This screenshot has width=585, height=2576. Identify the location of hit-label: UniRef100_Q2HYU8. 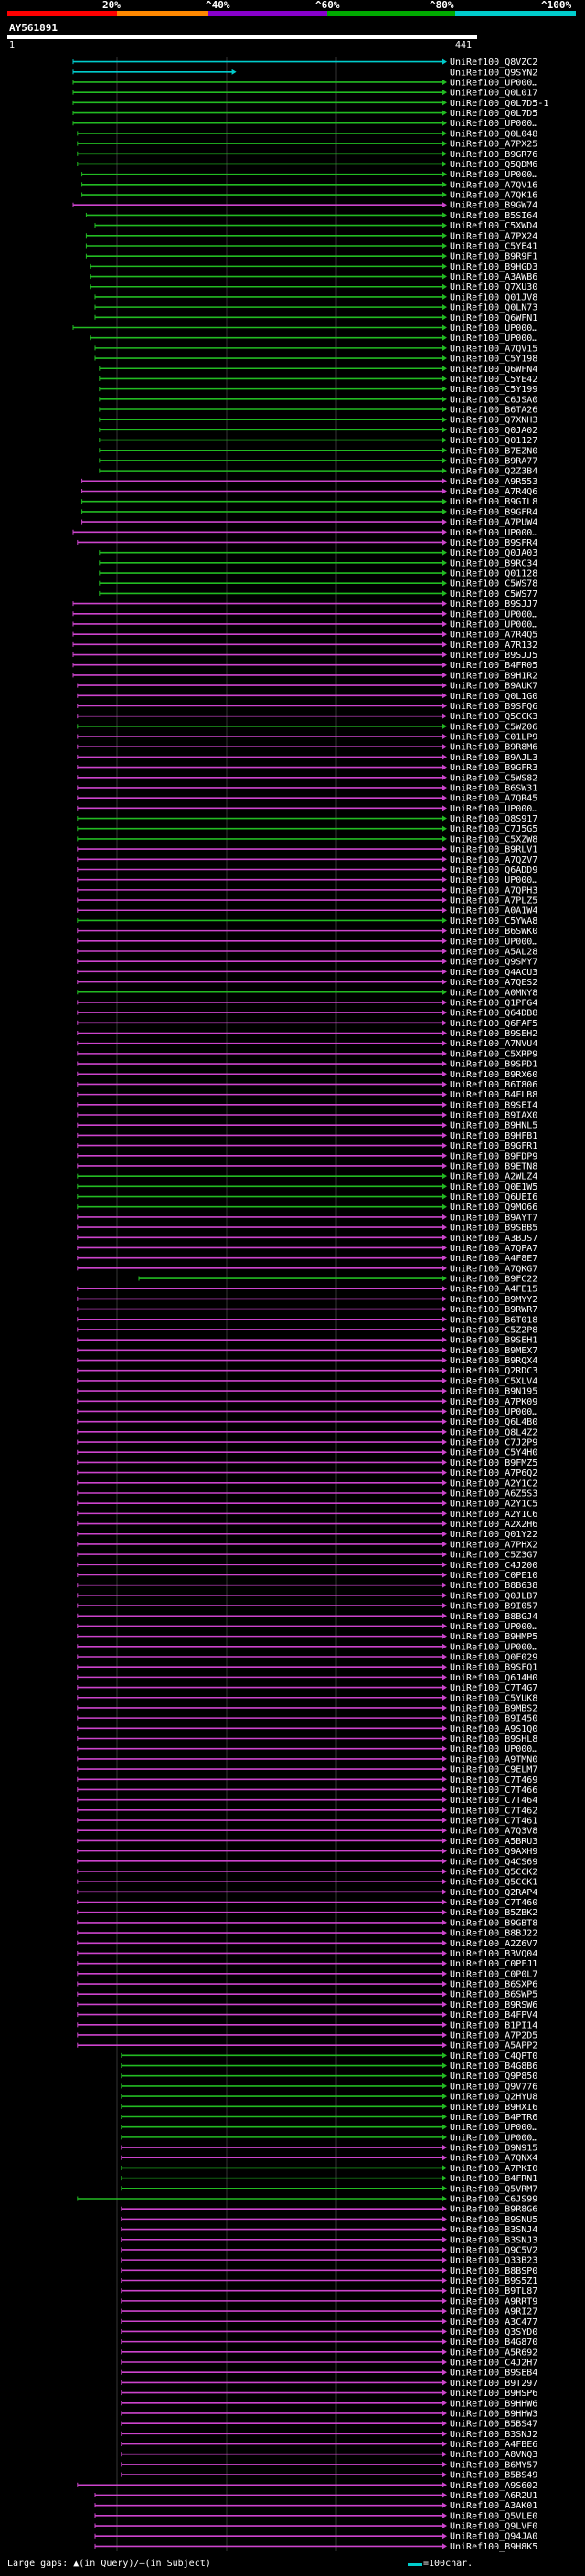
(493, 2098).